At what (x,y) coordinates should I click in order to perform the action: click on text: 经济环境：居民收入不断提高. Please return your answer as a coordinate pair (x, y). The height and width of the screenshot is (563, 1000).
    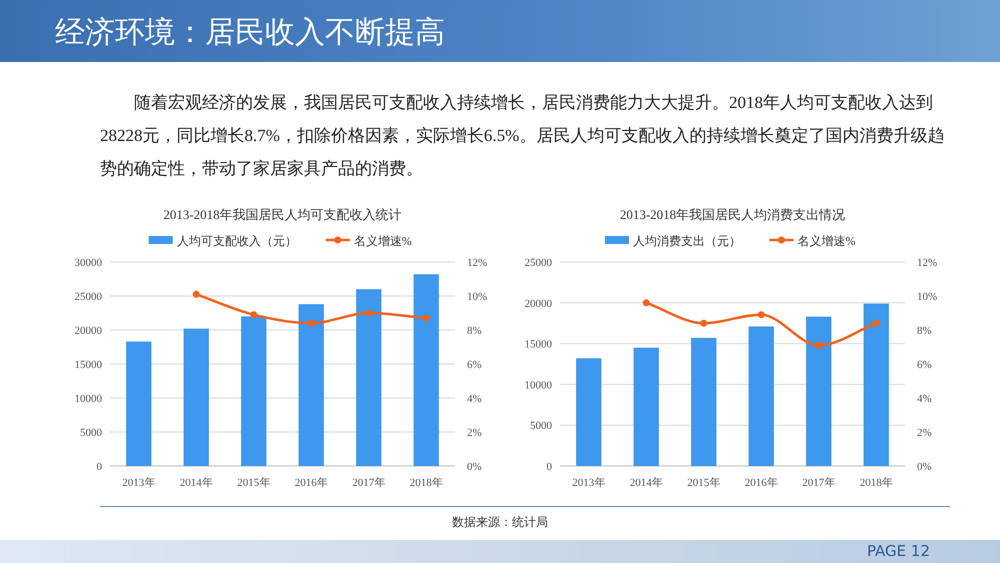
    Looking at the image, I should click on (250, 33).